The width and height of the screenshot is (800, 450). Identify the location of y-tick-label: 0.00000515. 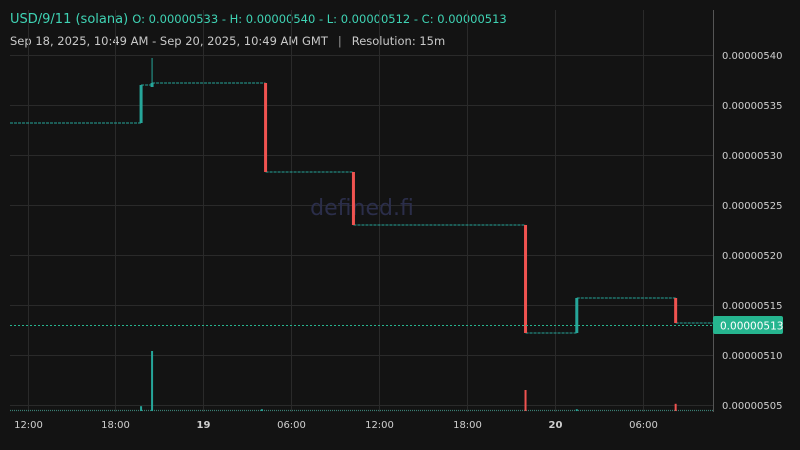
(752, 306).